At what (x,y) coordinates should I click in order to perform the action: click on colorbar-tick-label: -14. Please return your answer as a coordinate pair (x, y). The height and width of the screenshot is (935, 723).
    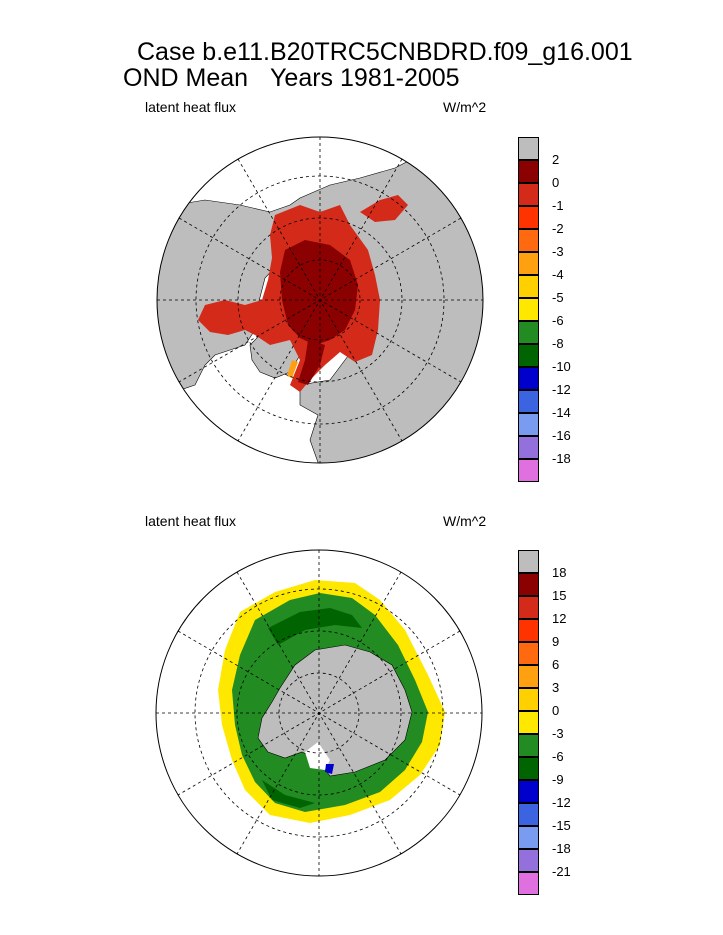
    Looking at the image, I should click on (561, 412).